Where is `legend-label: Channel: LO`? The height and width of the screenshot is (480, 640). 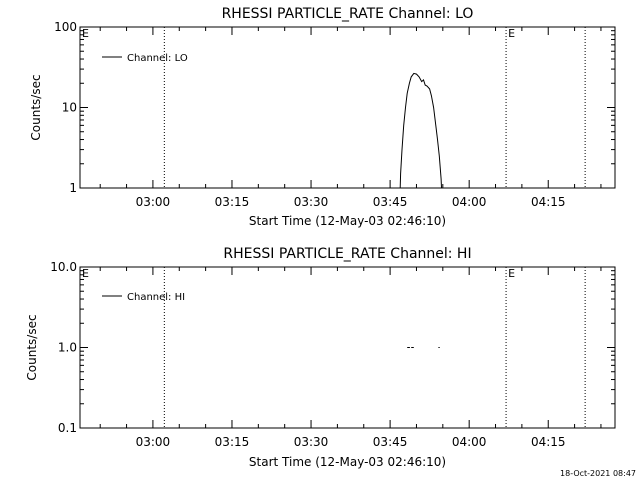 legend-label: Channel: LO is located at coordinates (157, 58).